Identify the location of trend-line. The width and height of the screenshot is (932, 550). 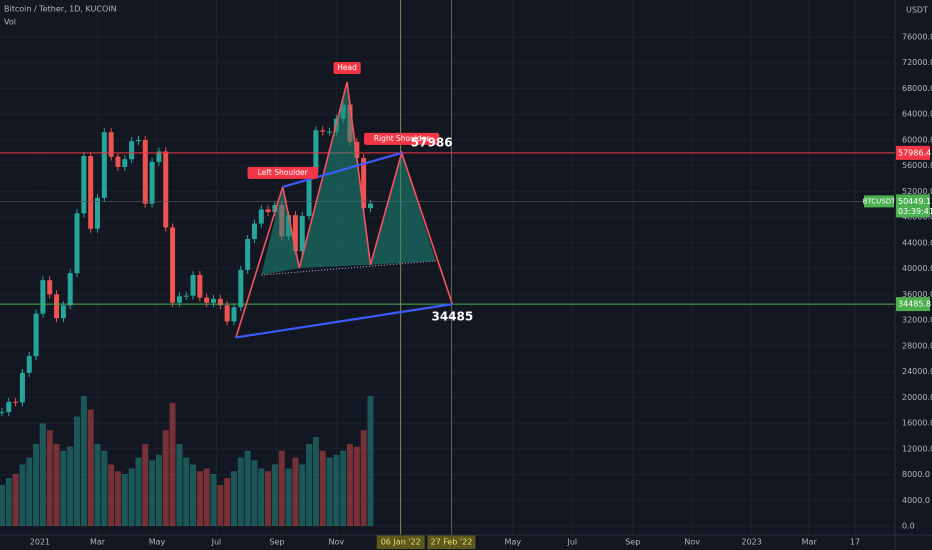
(342, 169).